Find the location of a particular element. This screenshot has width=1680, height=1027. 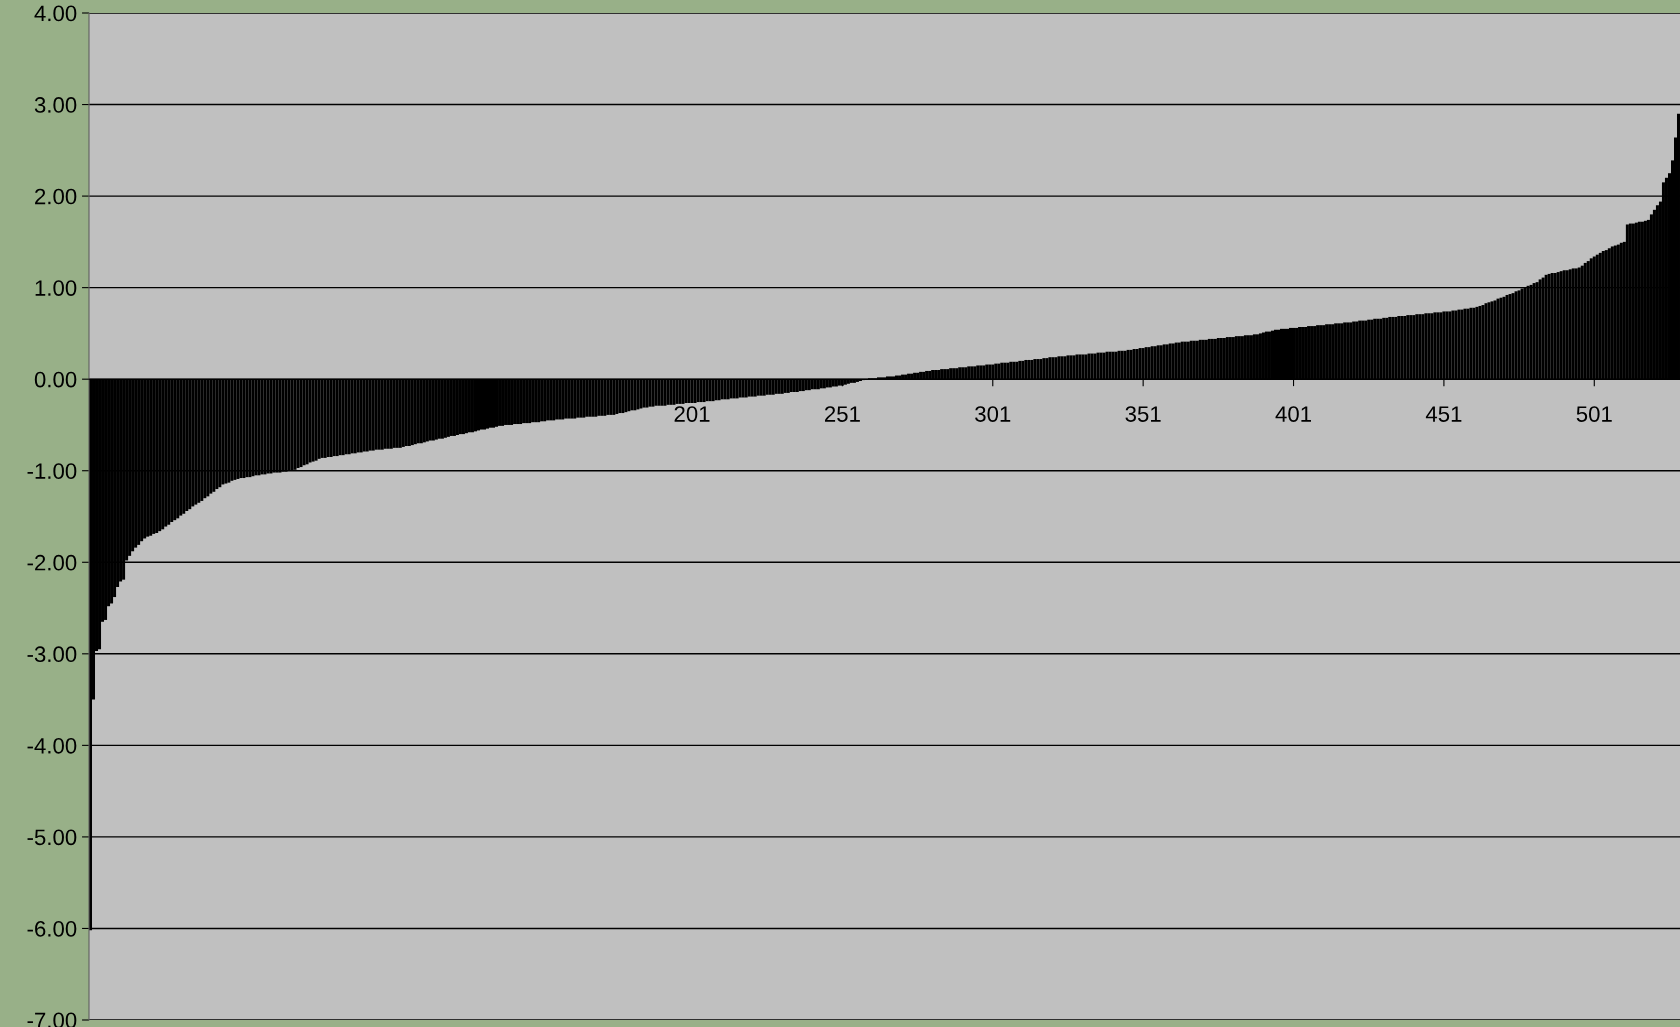

y-tick-label: -4.00 is located at coordinates (52, 745).